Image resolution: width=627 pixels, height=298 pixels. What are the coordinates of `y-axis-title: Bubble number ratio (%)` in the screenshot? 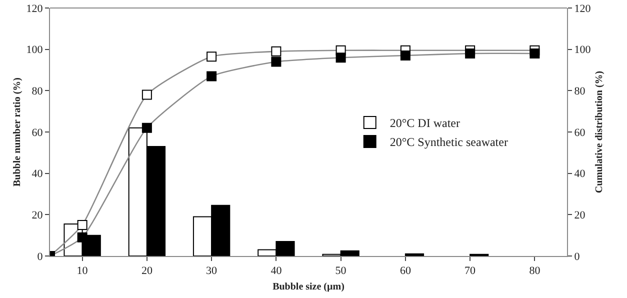 It's located at (17, 132).